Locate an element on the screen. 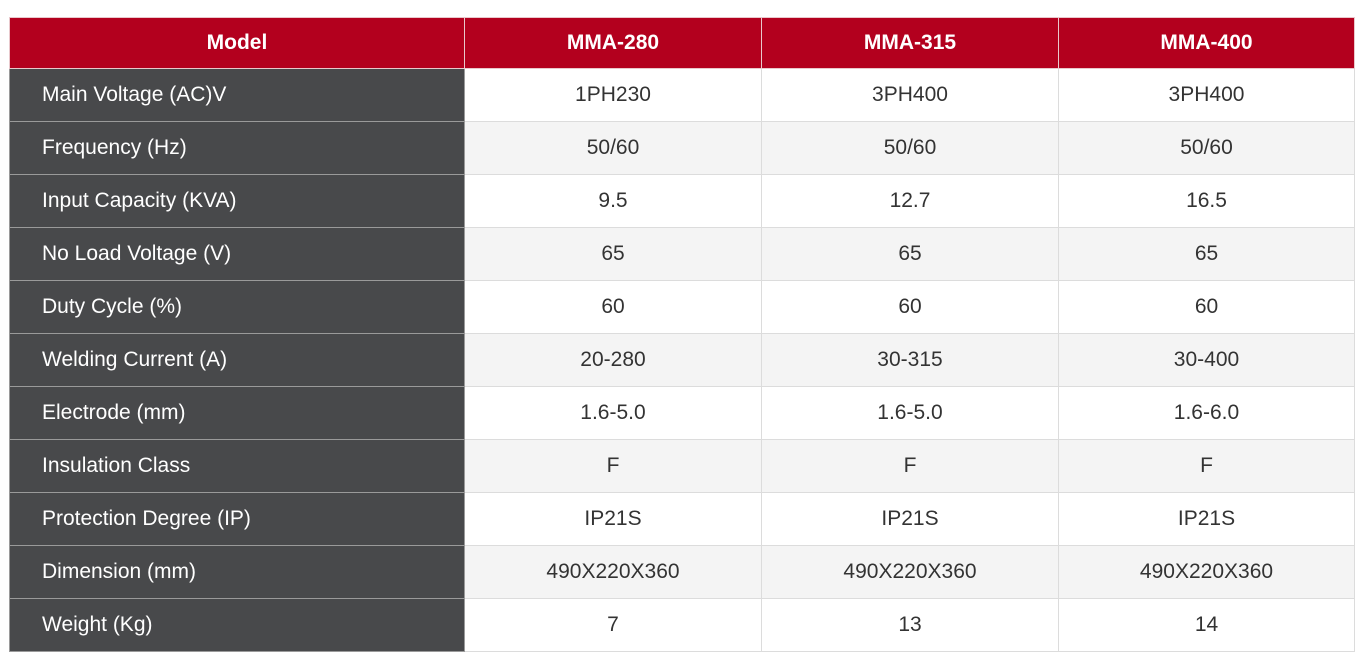  table-row: Input Capacity (KVA) 9.5 12.7 16.5 is located at coordinates (682, 201).